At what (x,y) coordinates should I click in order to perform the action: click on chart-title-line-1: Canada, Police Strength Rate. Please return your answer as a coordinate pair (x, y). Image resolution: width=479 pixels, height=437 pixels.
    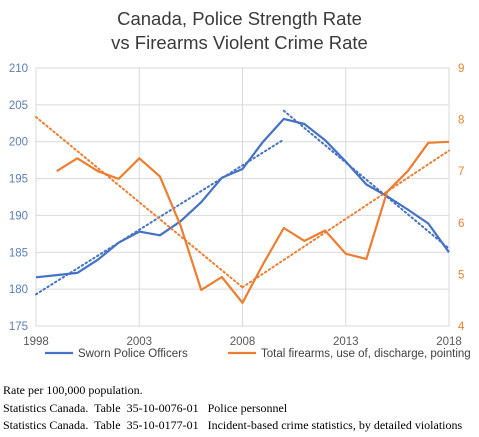
    Looking at the image, I should click on (239, 18).